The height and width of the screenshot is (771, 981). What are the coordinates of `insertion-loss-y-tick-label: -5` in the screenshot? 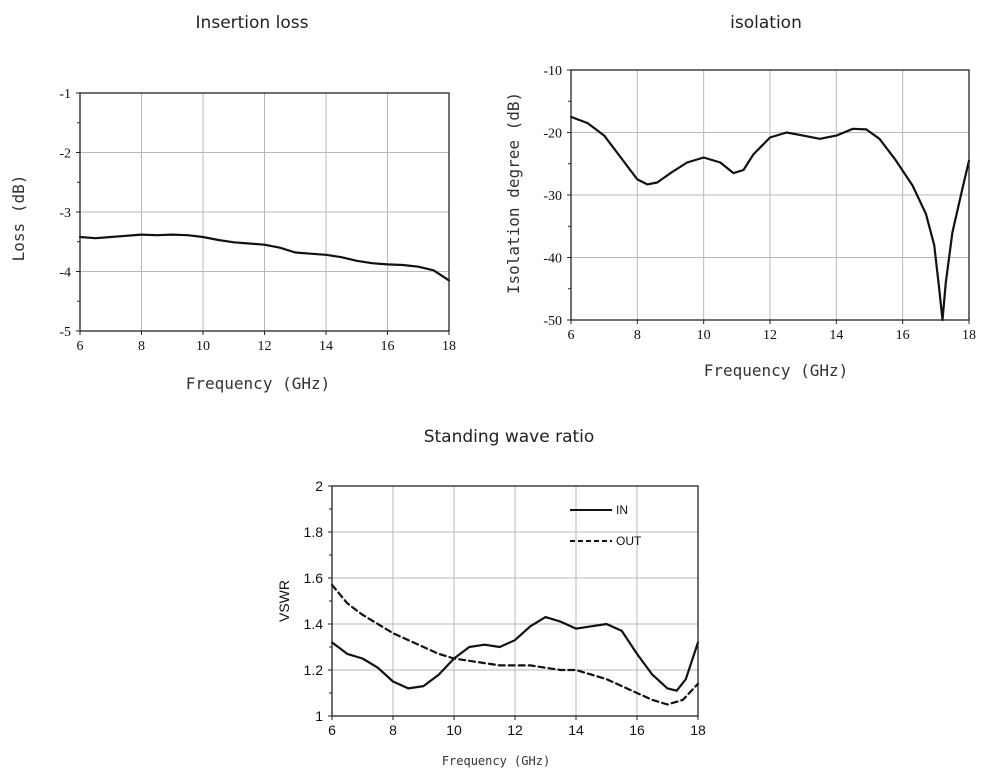 It's located at (65, 332).